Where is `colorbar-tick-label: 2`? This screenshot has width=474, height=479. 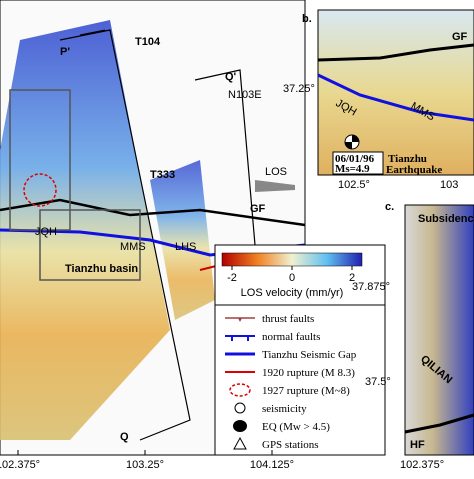
colorbar-tick-label: 2 is located at coordinates (352, 278).